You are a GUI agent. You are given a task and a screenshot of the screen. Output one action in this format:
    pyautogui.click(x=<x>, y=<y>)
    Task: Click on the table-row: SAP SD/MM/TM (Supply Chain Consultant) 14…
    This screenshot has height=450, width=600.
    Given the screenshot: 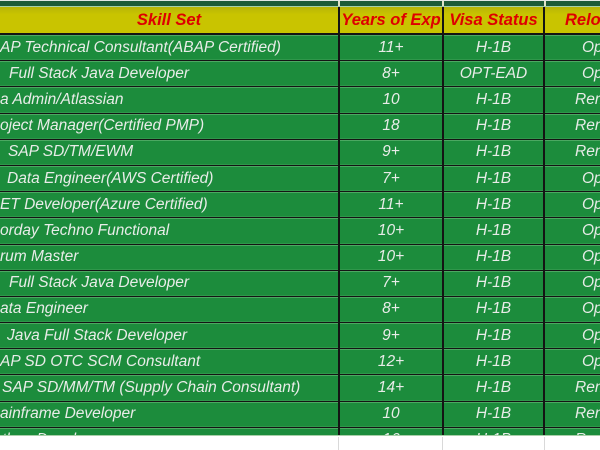 What is the action you would take?
    pyautogui.click(x=300, y=388)
    